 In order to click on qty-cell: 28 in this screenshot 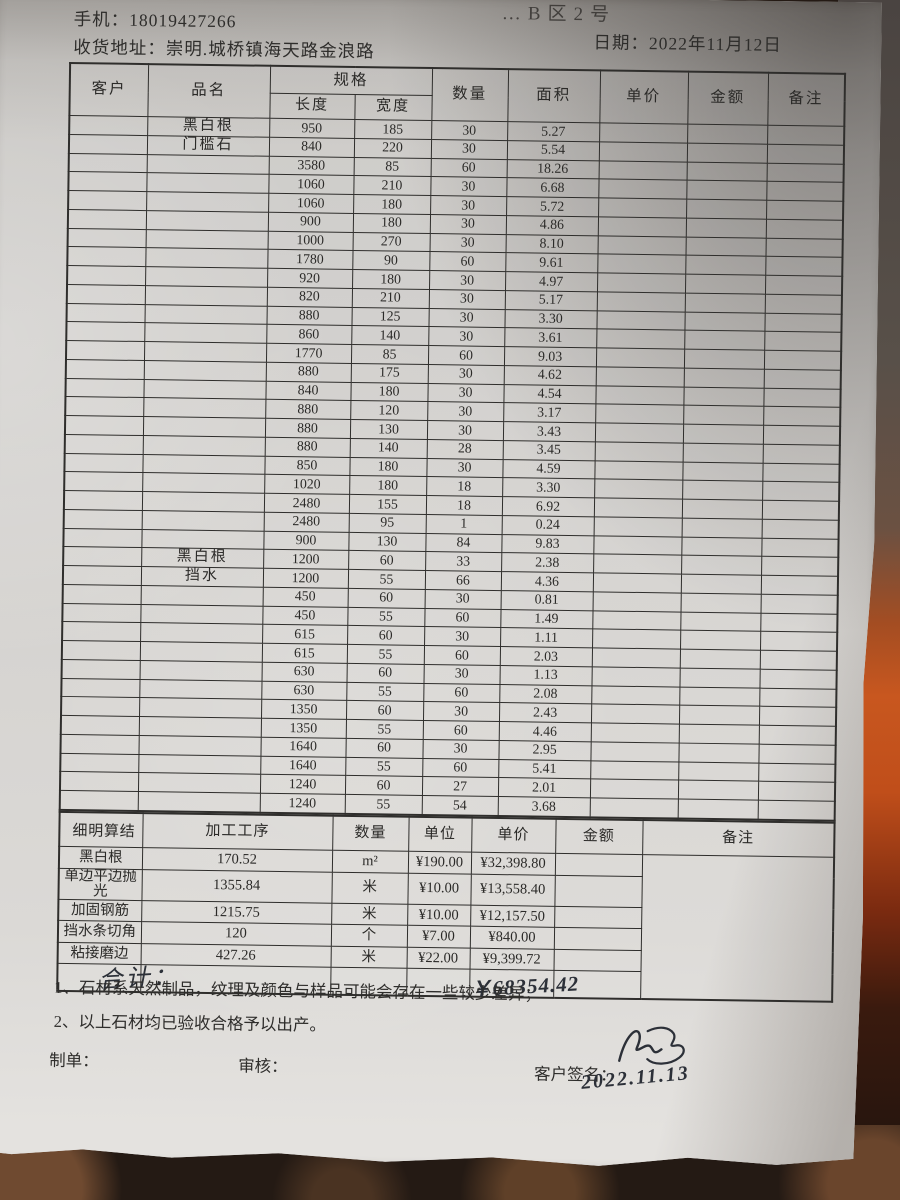, I will do `click(464, 449)`.